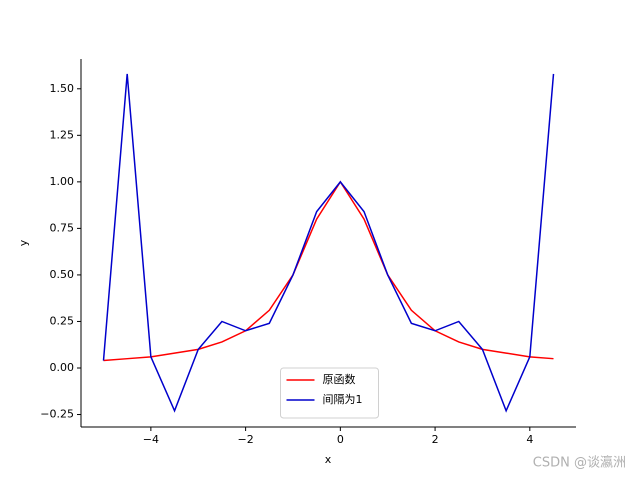  I want to click on legend-label: 间隔为1, so click(343, 399).